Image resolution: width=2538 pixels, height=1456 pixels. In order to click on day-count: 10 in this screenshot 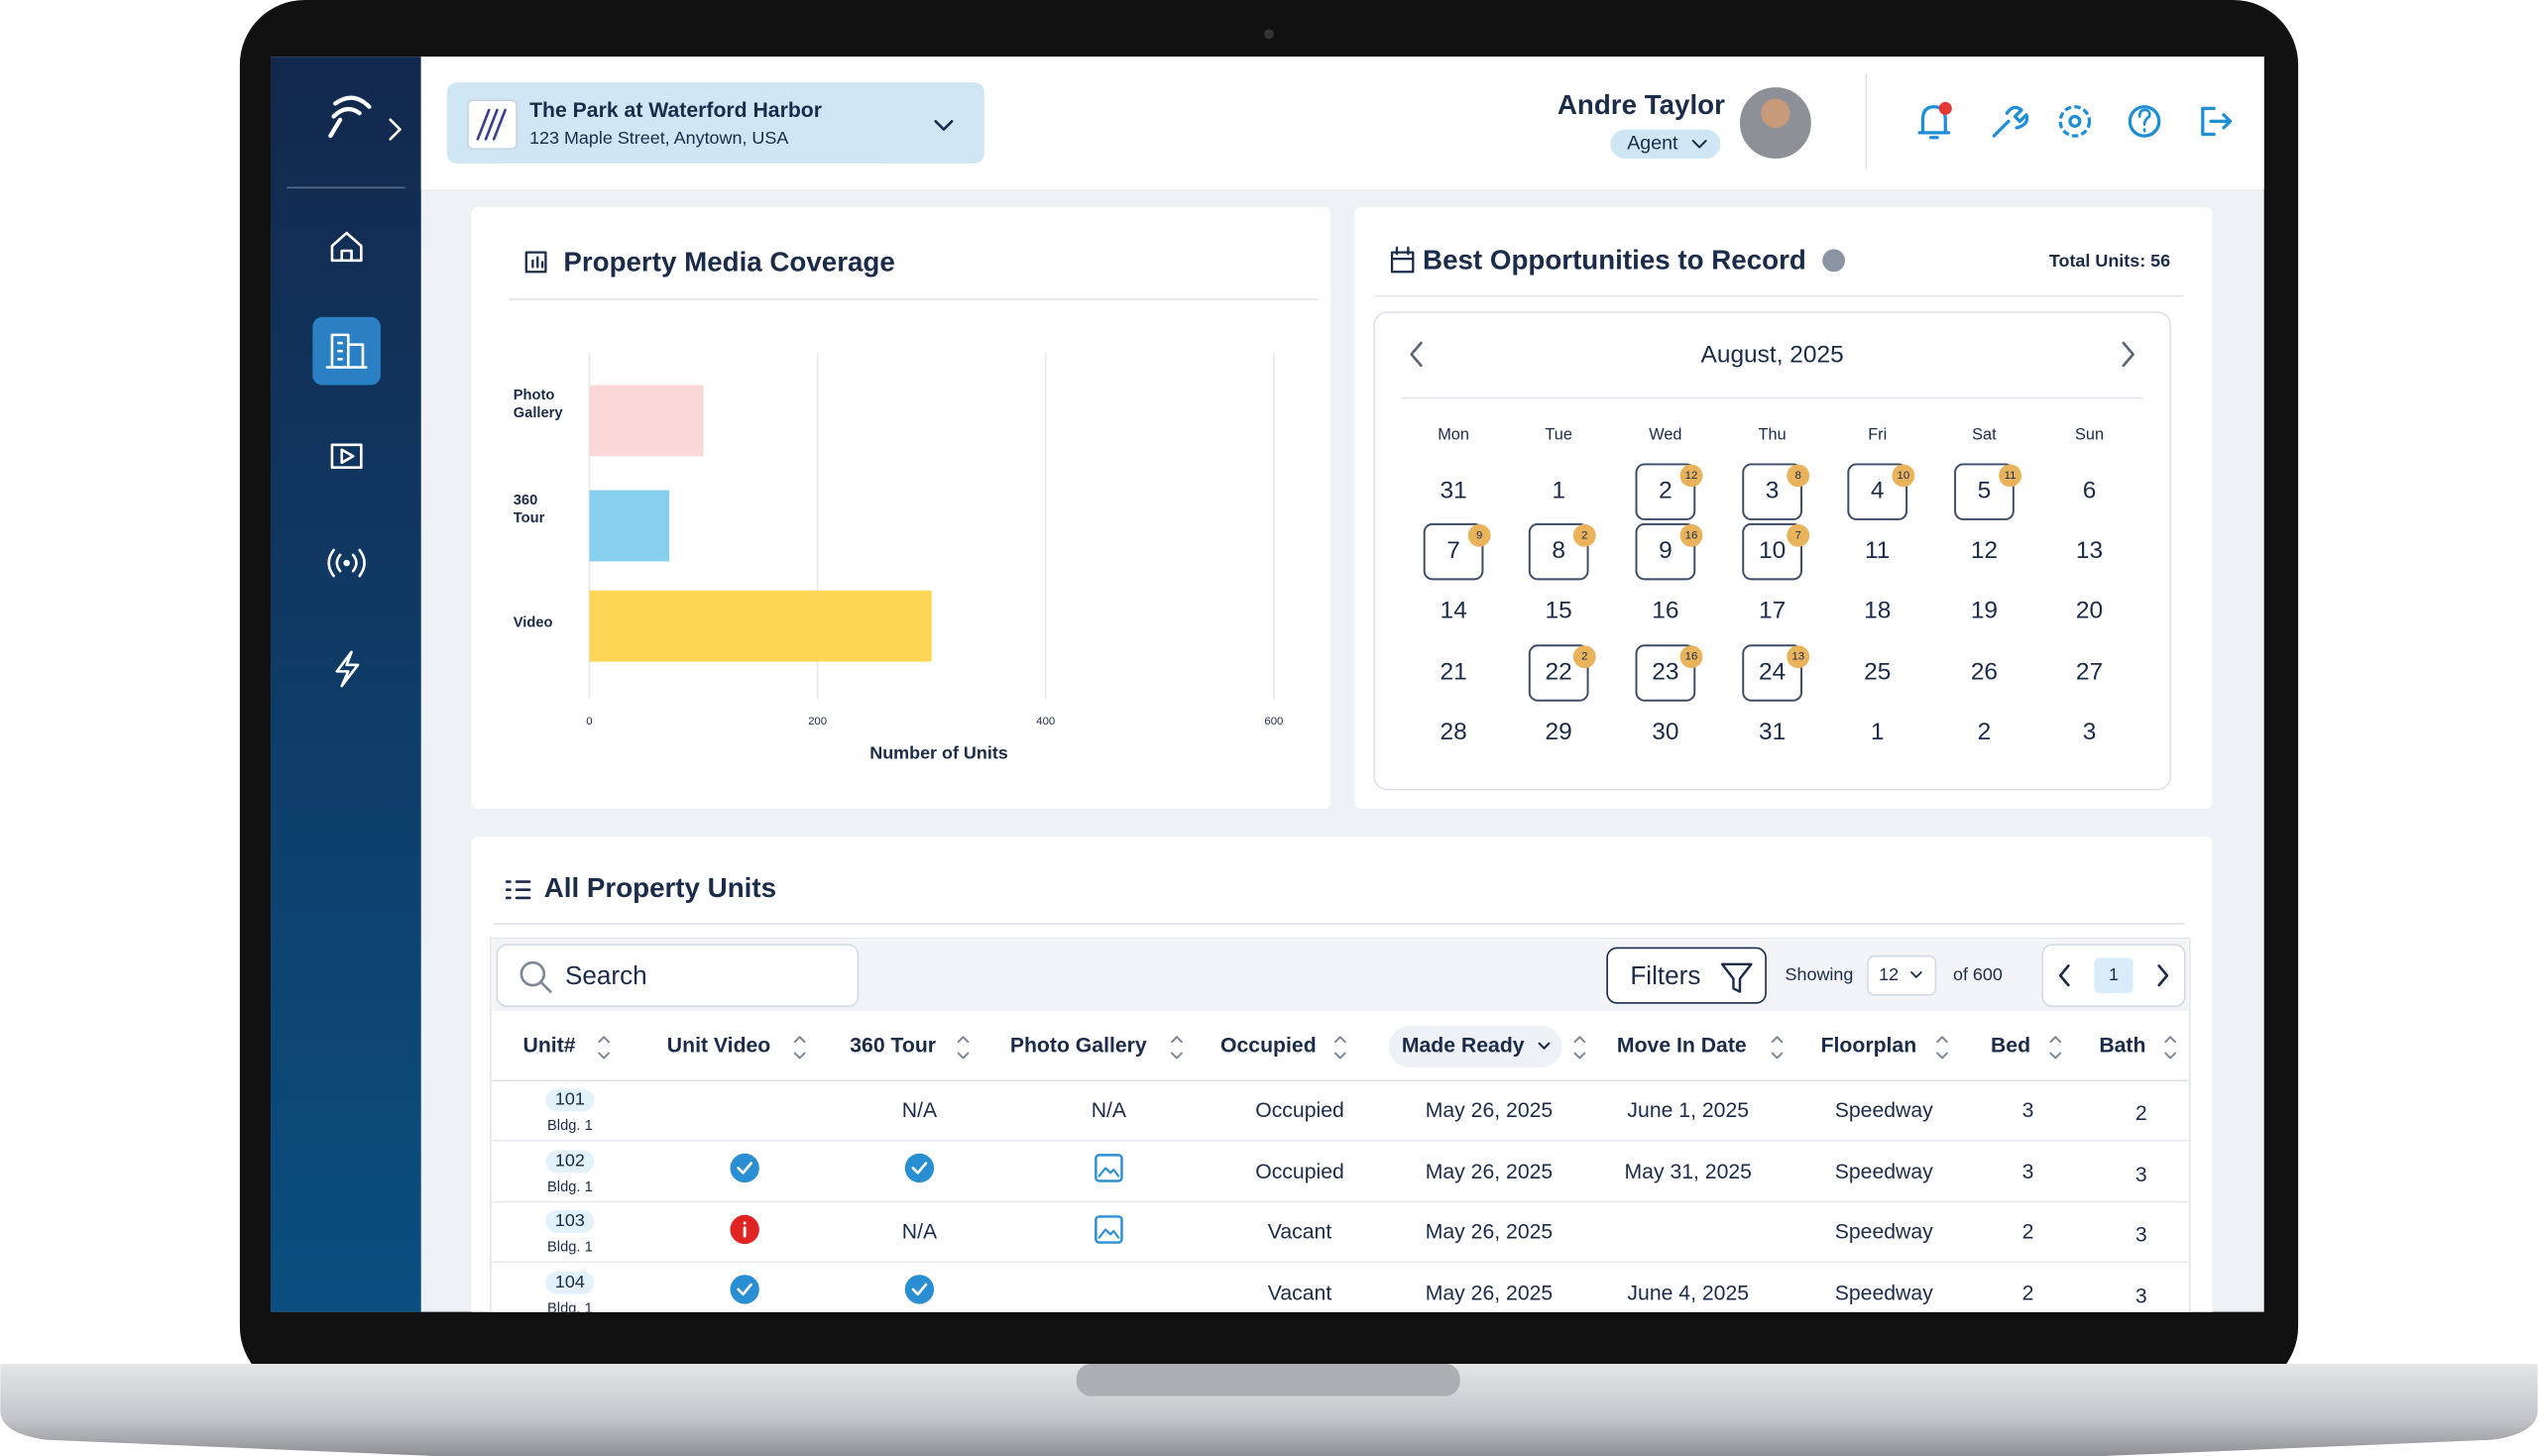, I will do `click(1903, 476)`.